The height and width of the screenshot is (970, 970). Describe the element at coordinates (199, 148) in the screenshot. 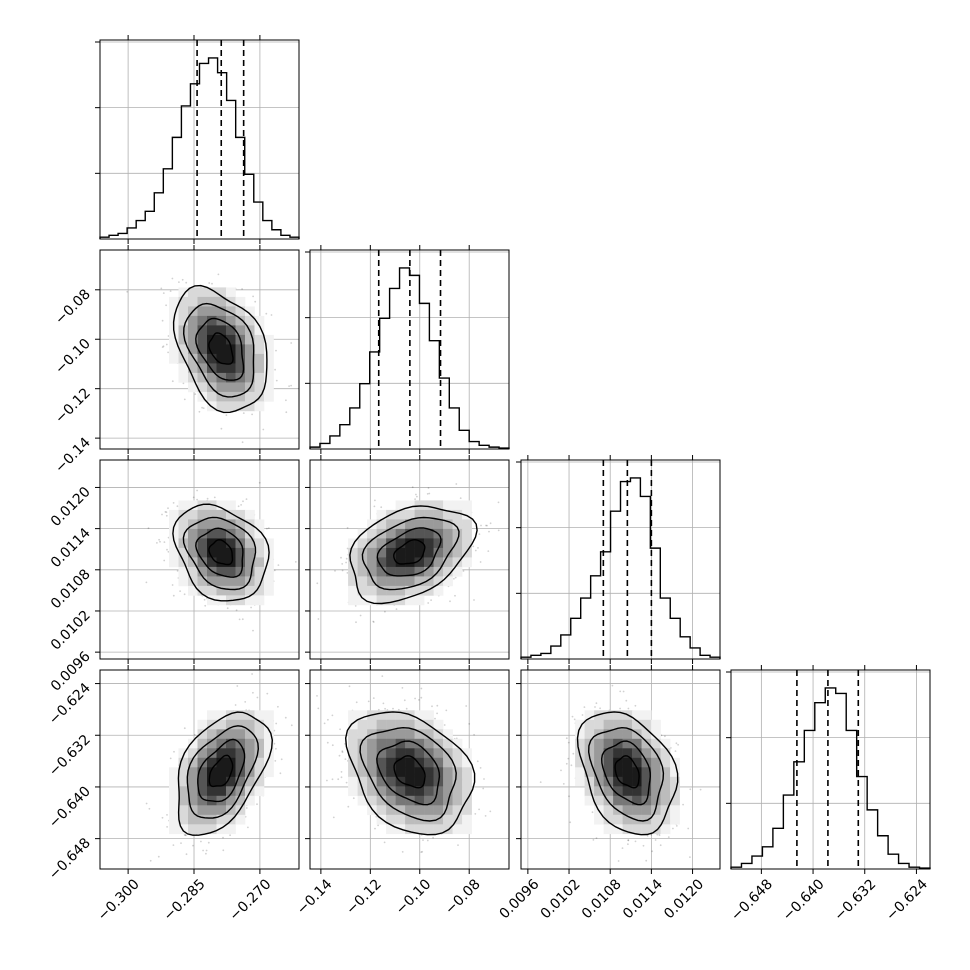

I see `histogram-step` at that location.